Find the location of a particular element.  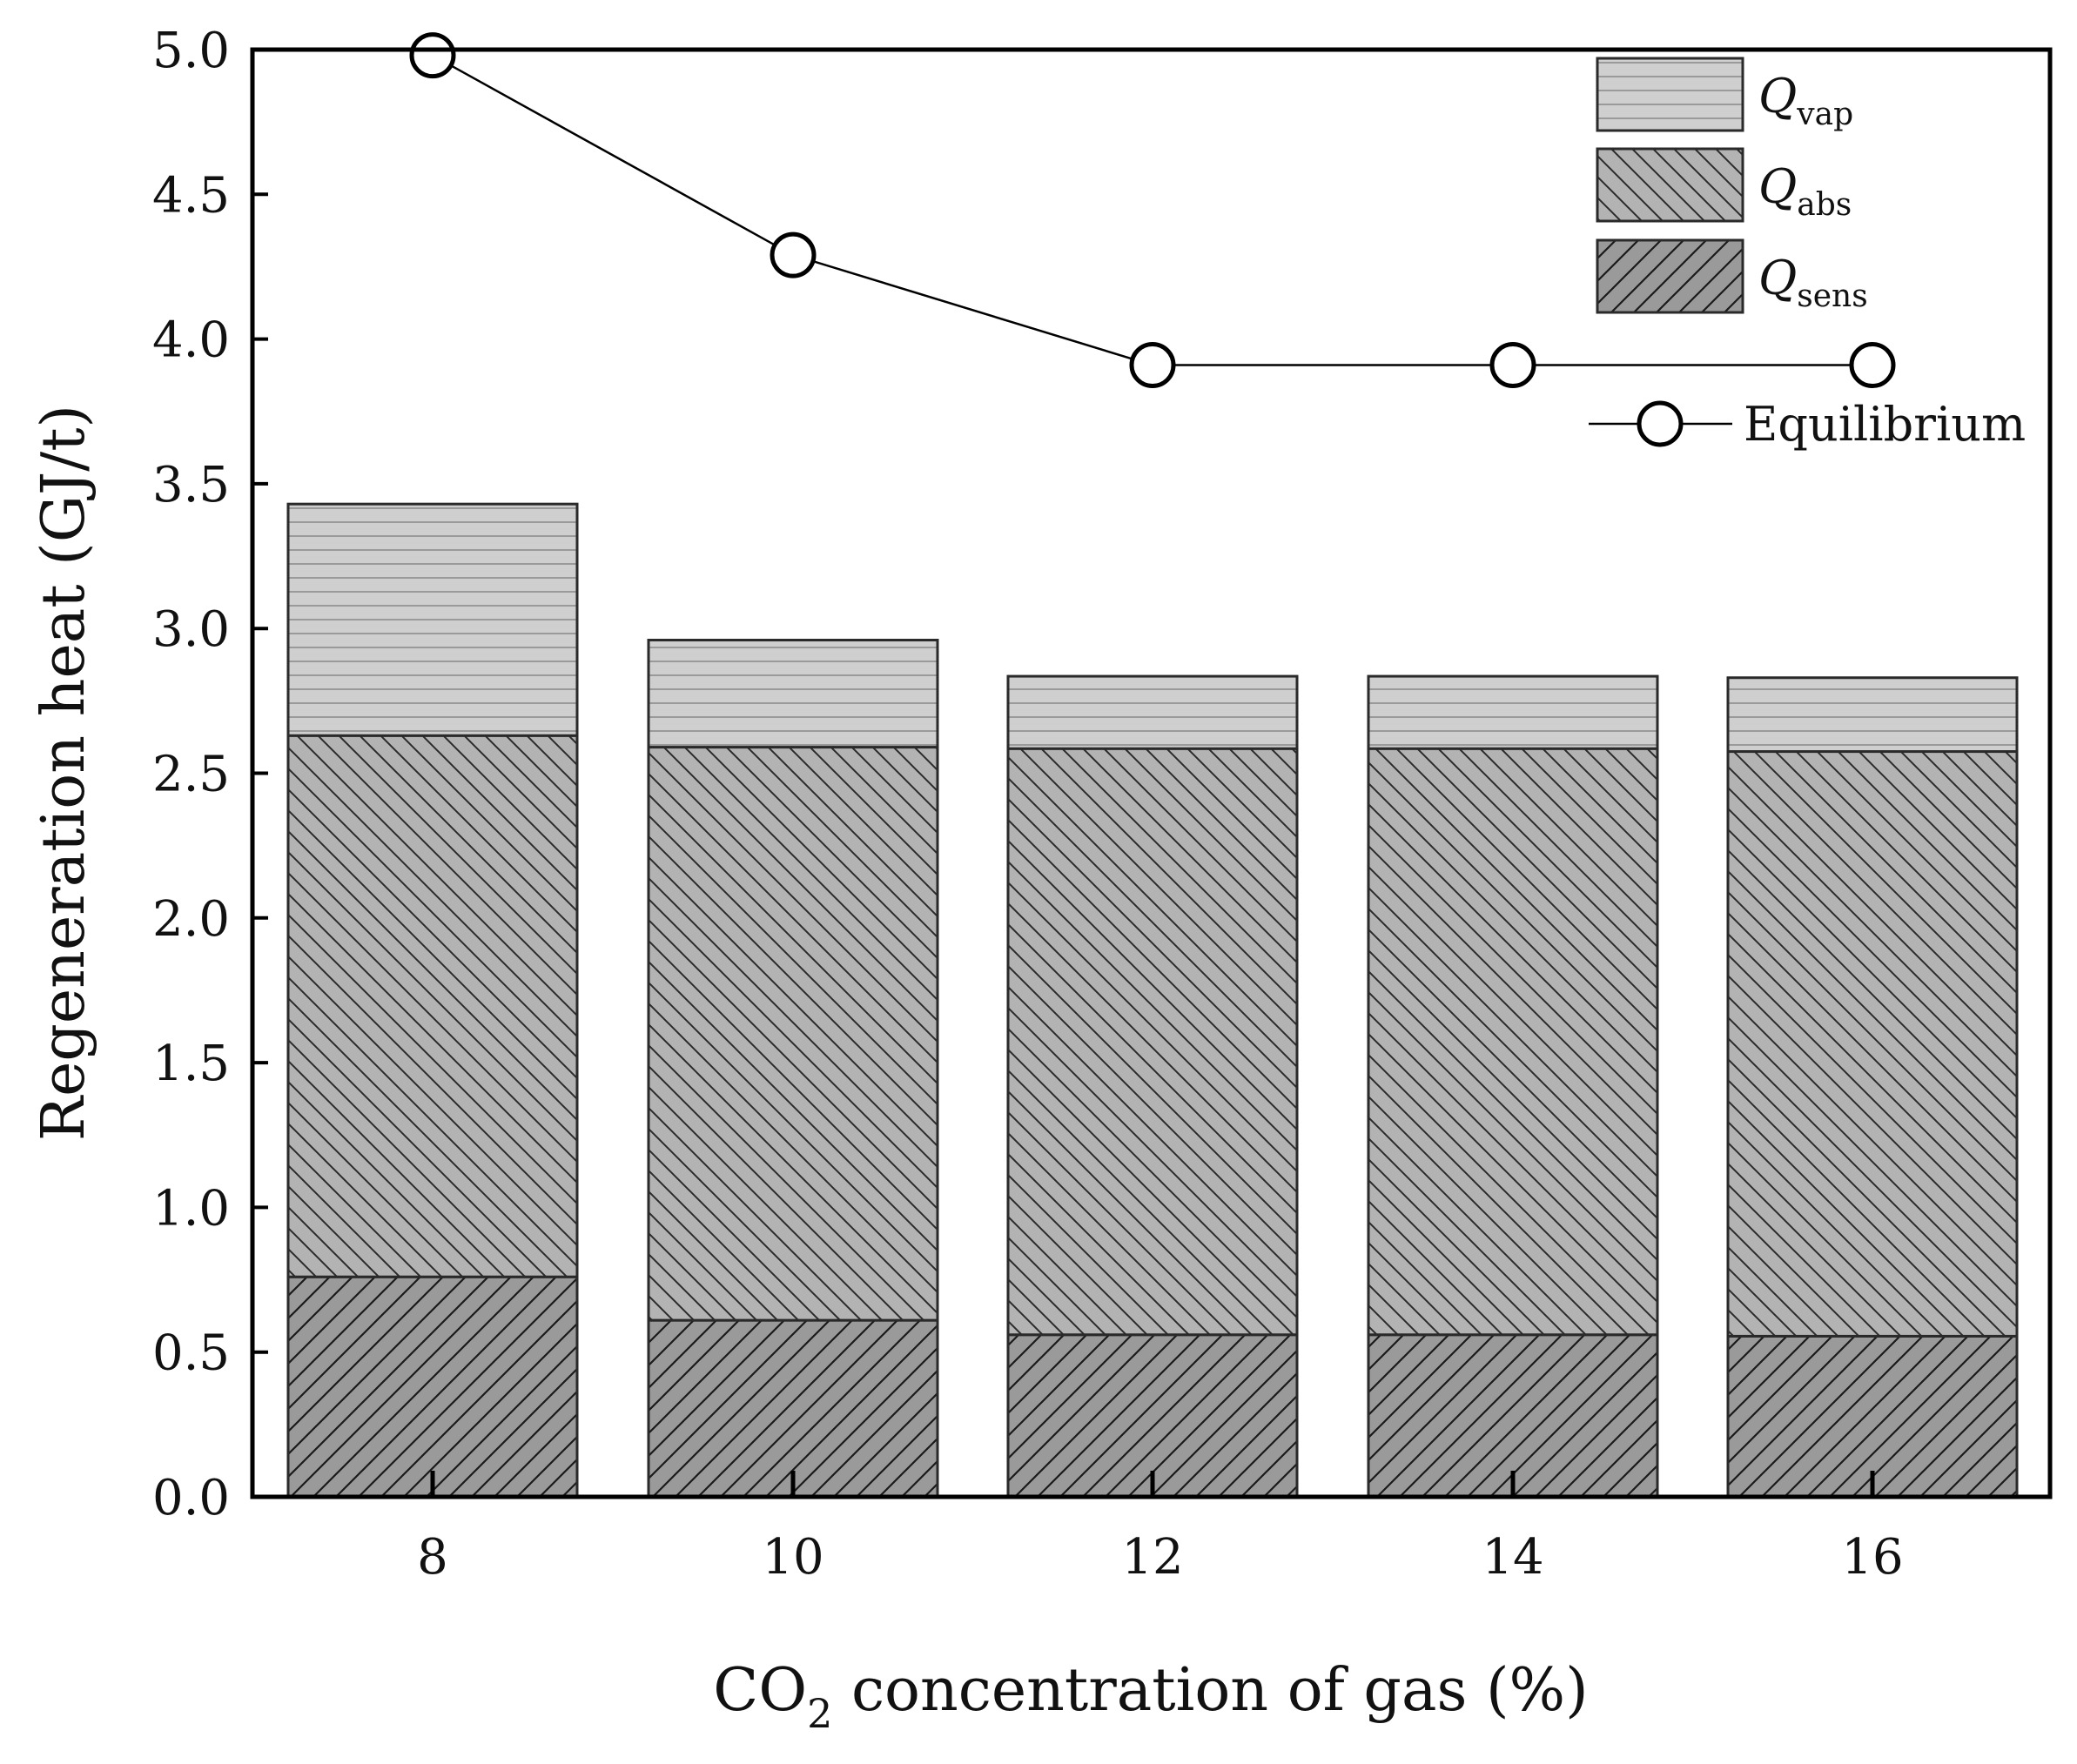

y-tick-label: 3.5 is located at coordinates (191, 485).